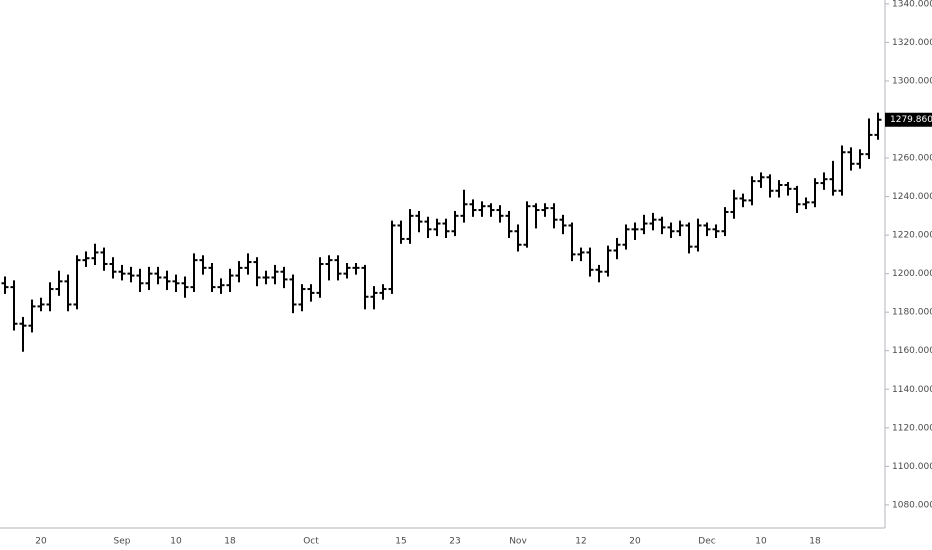 The width and height of the screenshot is (932, 550). Describe the element at coordinates (911, 120) in the screenshot. I see `last-value-label: 1279.8600` at that location.